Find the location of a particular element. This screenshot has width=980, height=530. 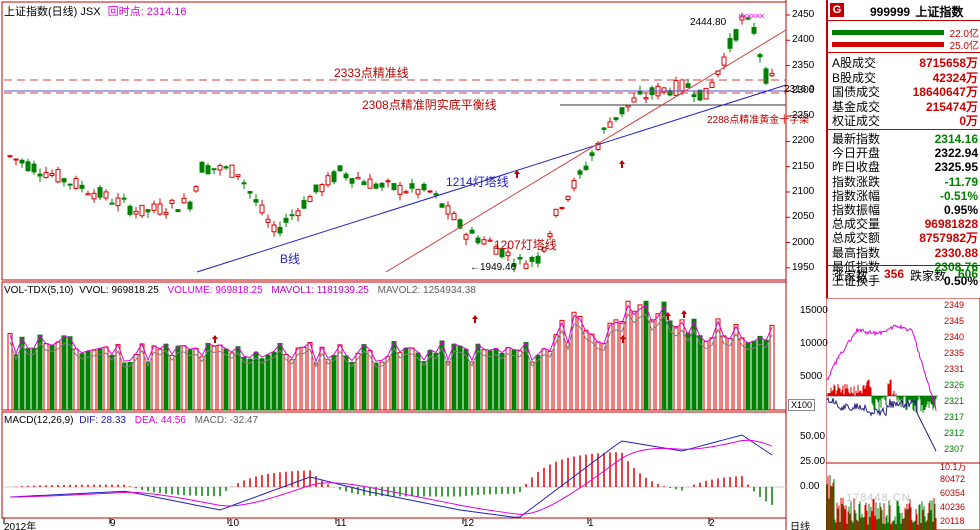

chart-header: 上证指数(日线) JSX 回时点: 2314.16 is located at coordinates (95, 11).